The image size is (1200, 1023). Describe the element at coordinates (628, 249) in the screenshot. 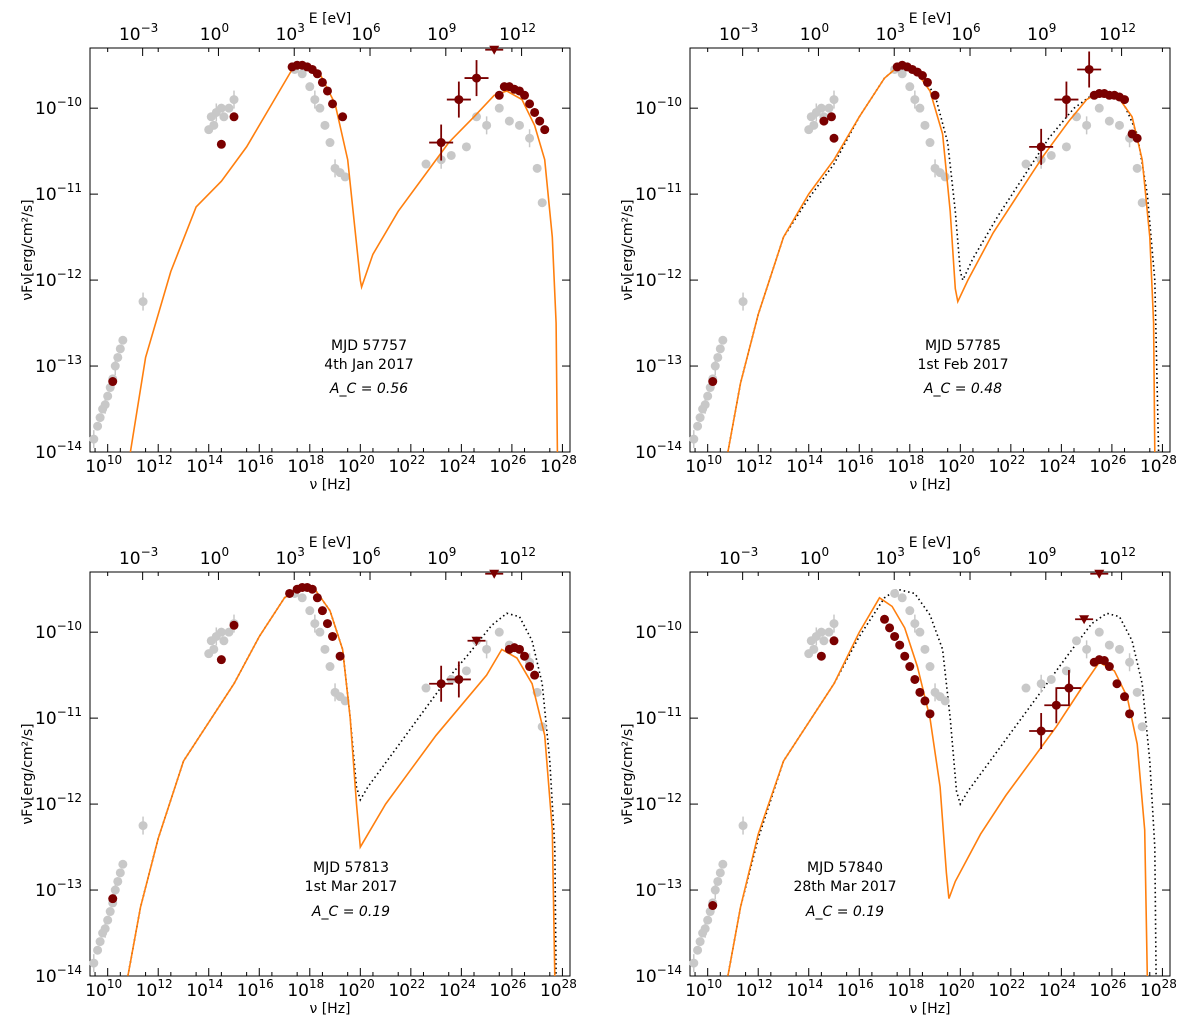

I see `y-axis-label: νFν[erg/cm²/s]` at that location.